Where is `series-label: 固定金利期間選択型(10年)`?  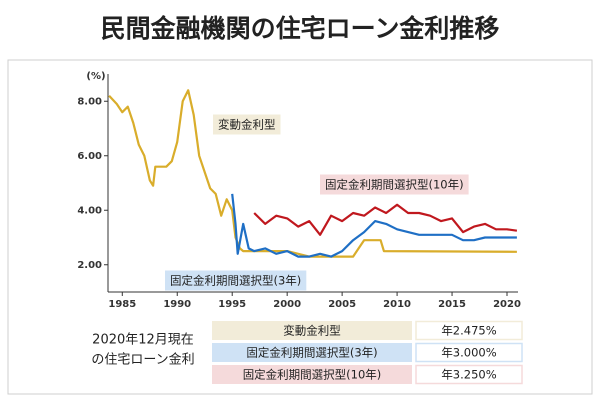 series-label: 固定金利期間選択型(10年) is located at coordinates (394, 185).